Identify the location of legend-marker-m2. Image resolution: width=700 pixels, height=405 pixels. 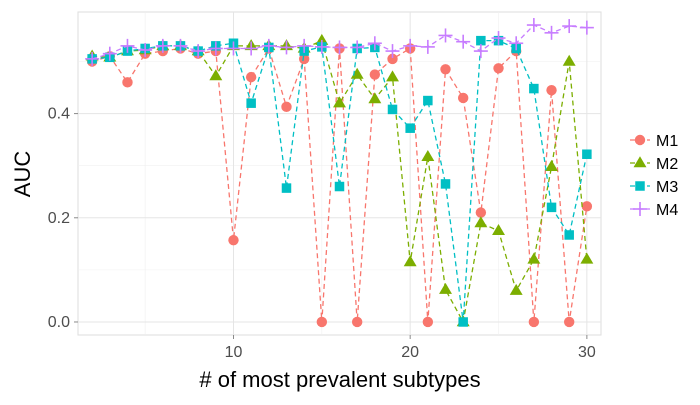
(640, 162).